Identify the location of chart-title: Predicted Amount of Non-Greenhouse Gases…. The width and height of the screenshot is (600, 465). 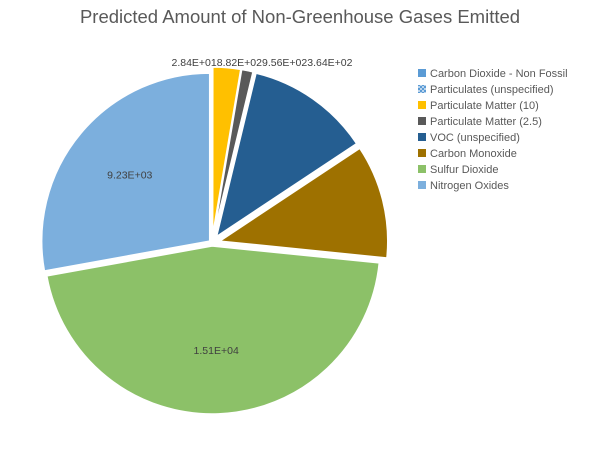
(300, 16).